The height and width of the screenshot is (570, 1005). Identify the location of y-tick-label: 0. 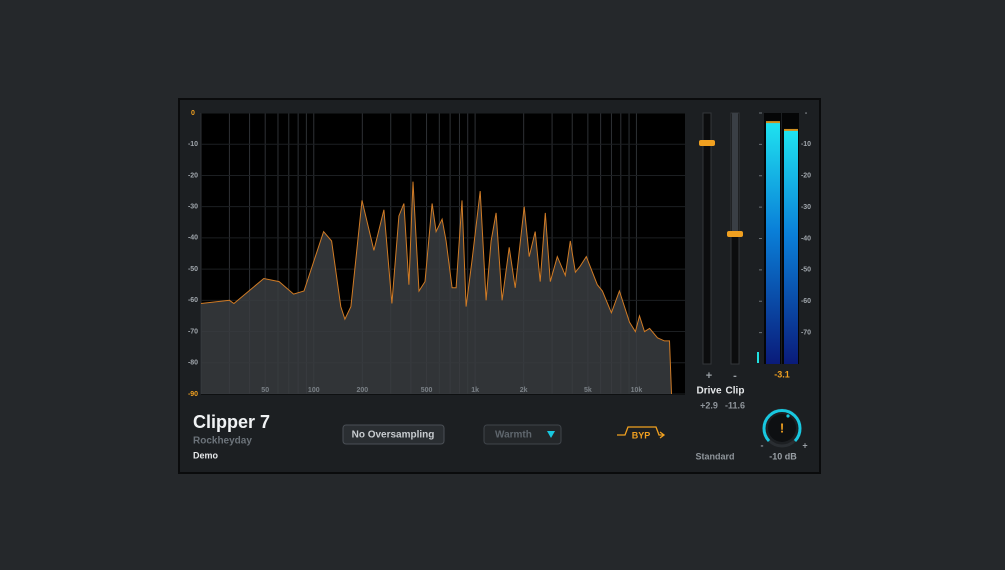
(193, 113).